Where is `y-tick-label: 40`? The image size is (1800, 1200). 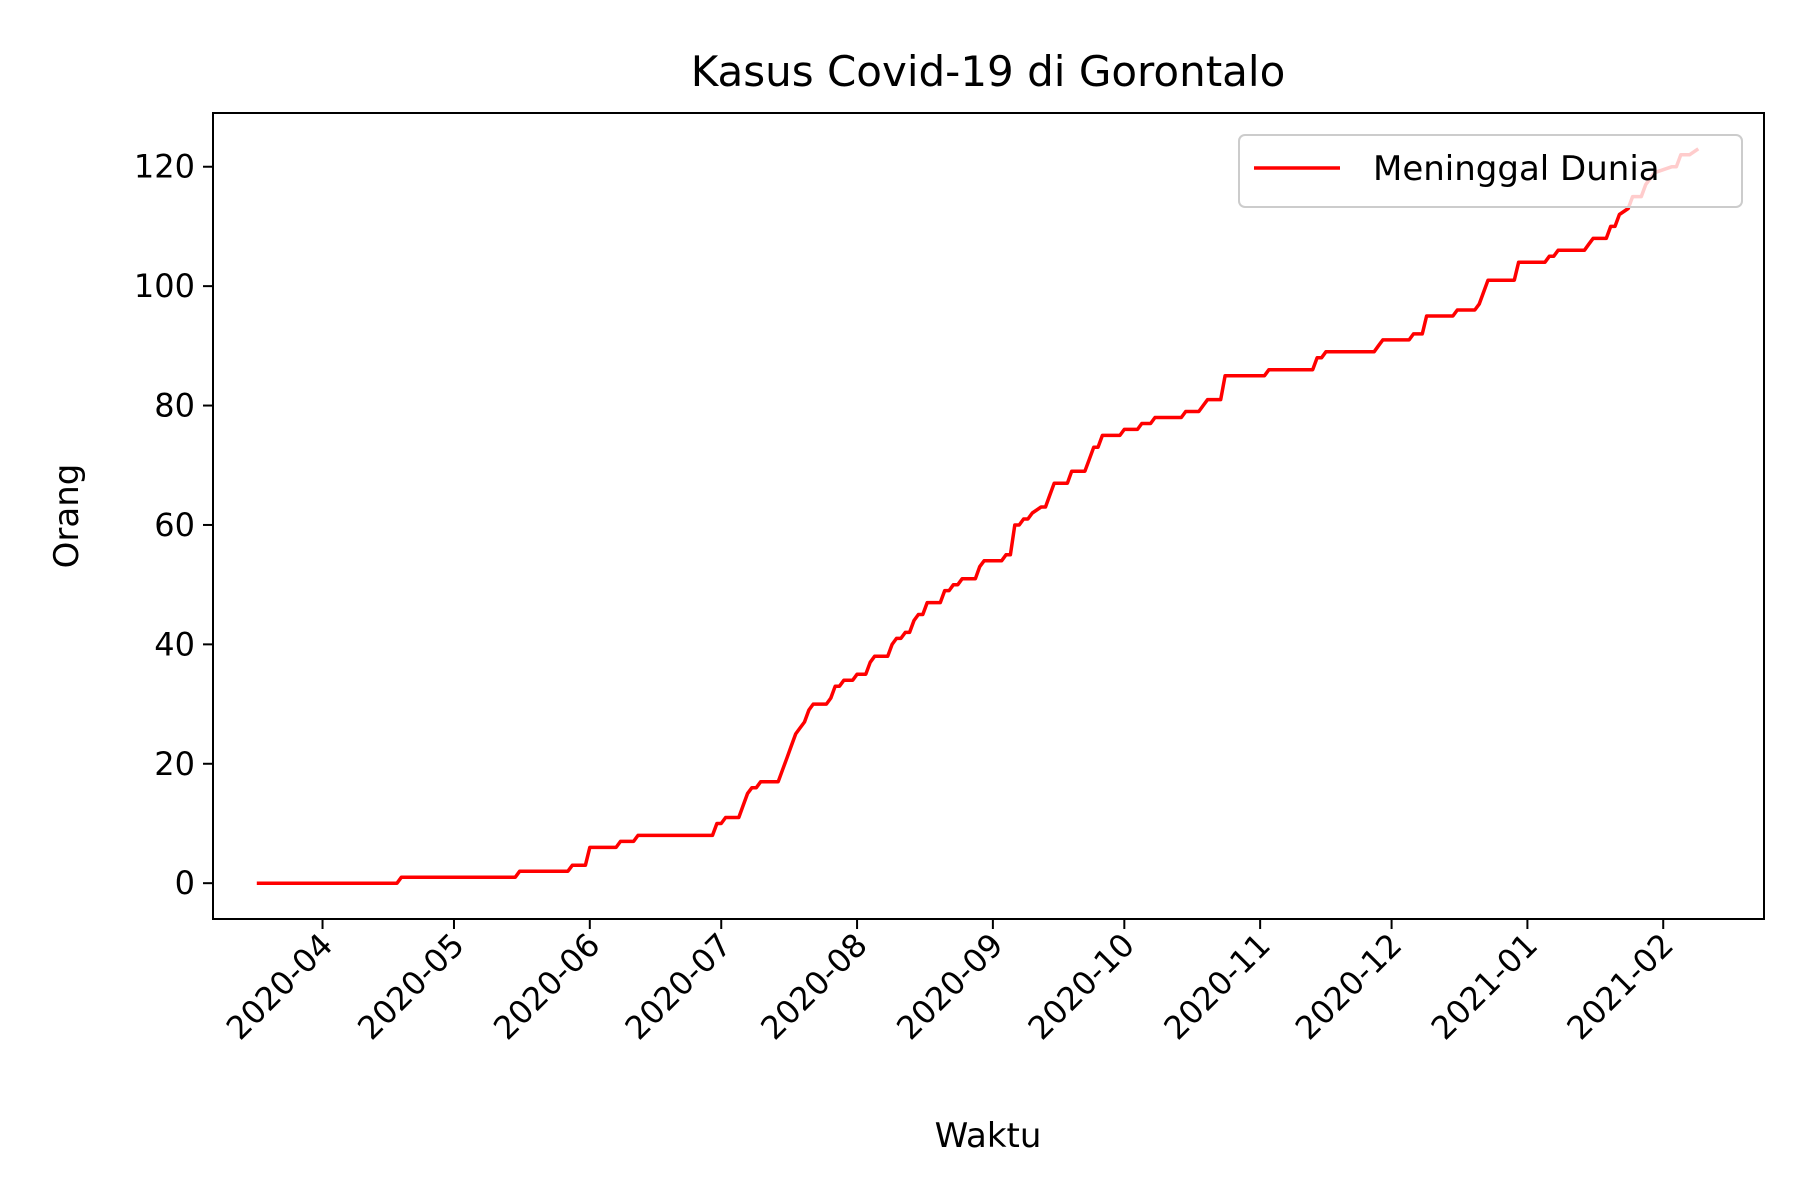 y-tick-label: 40 is located at coordinates (174, 644).